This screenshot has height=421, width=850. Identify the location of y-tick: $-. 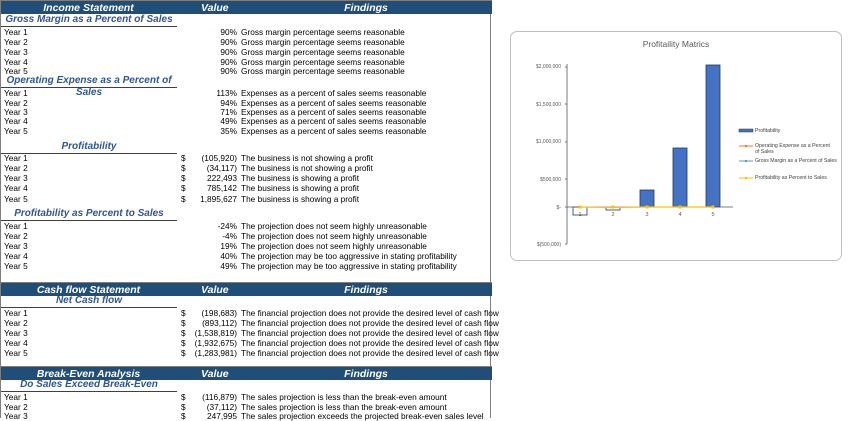
(559, 208).